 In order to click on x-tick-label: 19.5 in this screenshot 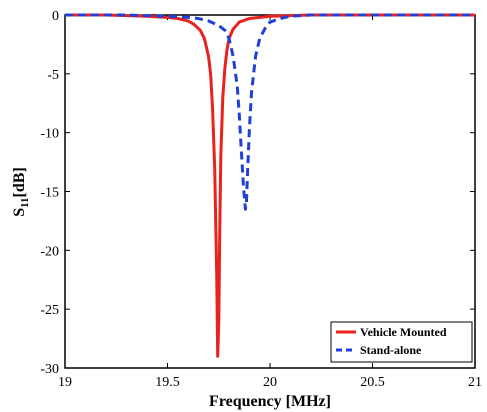, I will do `click(167, 382)`.